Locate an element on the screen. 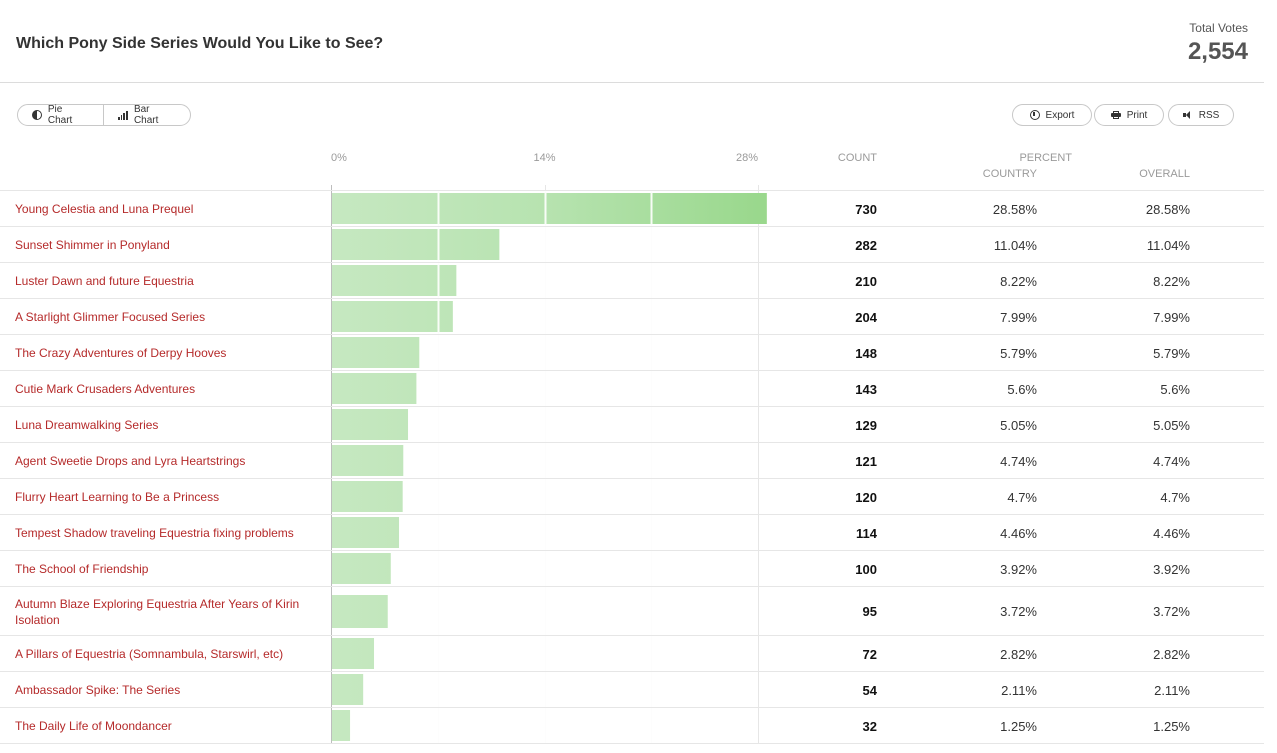 The image size is (1277, 753). option-label: Luna Dreamwalking Series is located at coordinates (87, 425).